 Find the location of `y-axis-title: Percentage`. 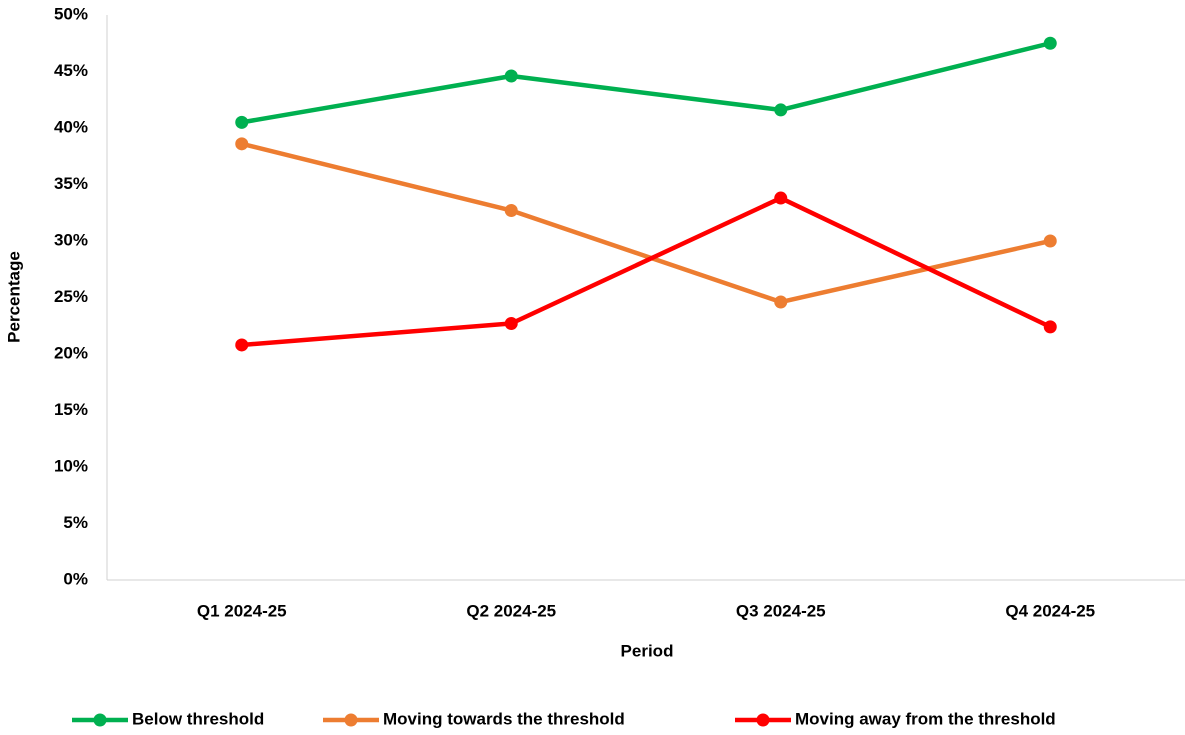

y-axis-title: Percentage is located at coordinates (13, 297).